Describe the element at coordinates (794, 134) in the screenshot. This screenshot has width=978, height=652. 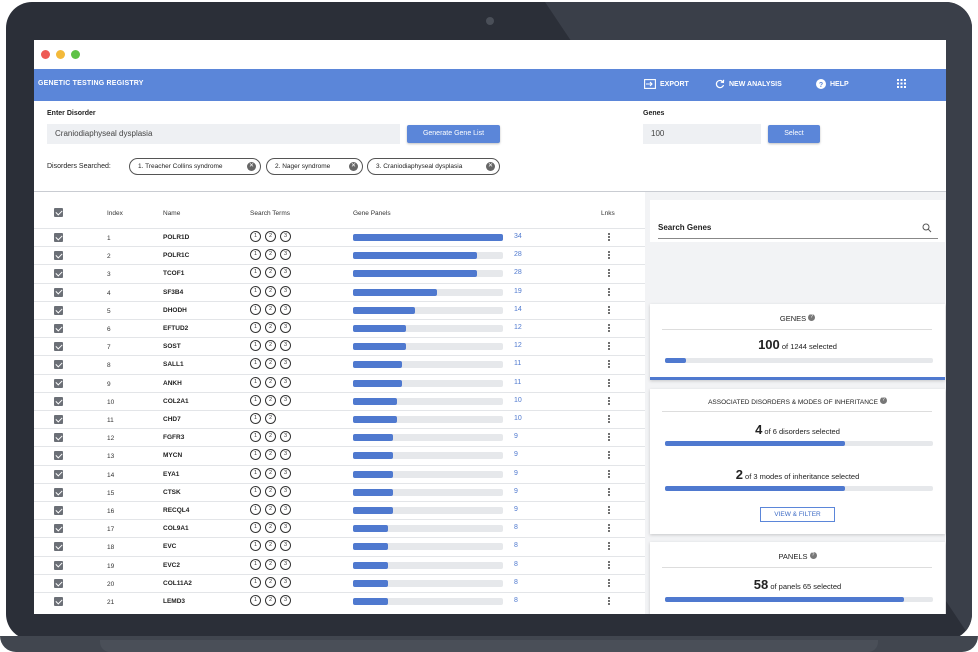
I see `select-button: Select` at that location.